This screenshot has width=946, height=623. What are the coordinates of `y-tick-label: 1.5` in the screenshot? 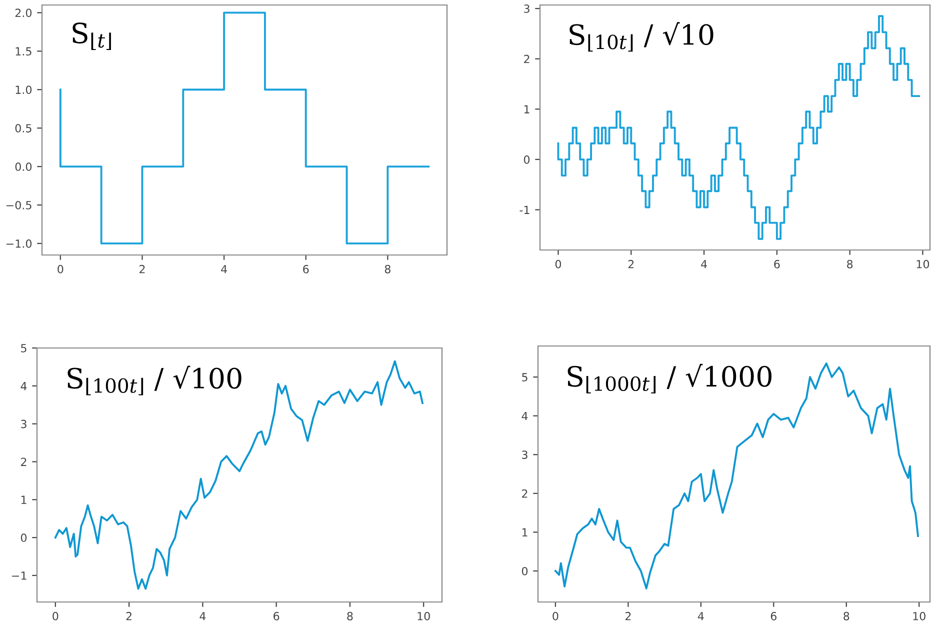 It's located at (24, 51).